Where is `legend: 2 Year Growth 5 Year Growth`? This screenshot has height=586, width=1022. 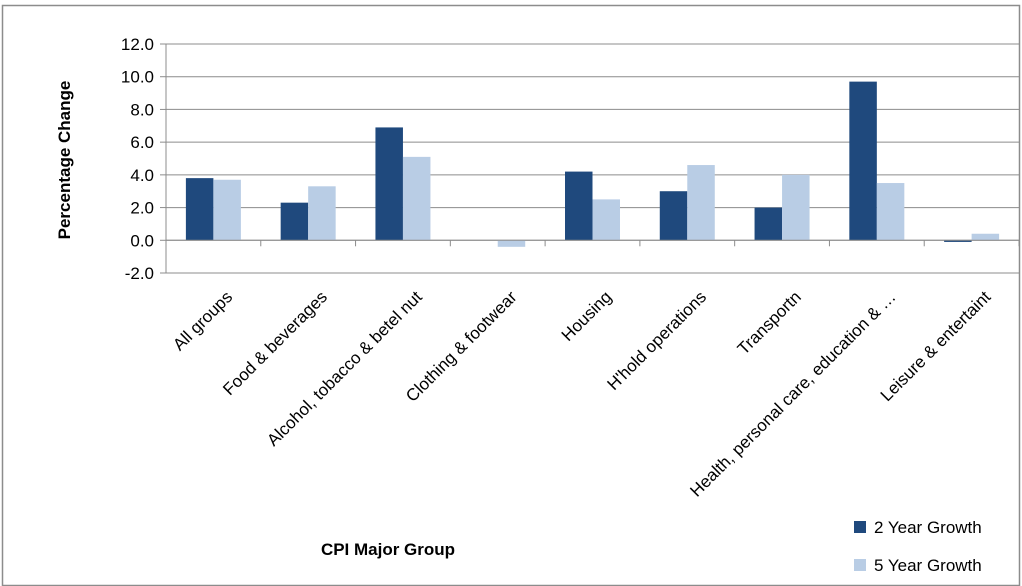
legend: 2 Year Growth 5 Year Growth is located at coordinates (918, 546).